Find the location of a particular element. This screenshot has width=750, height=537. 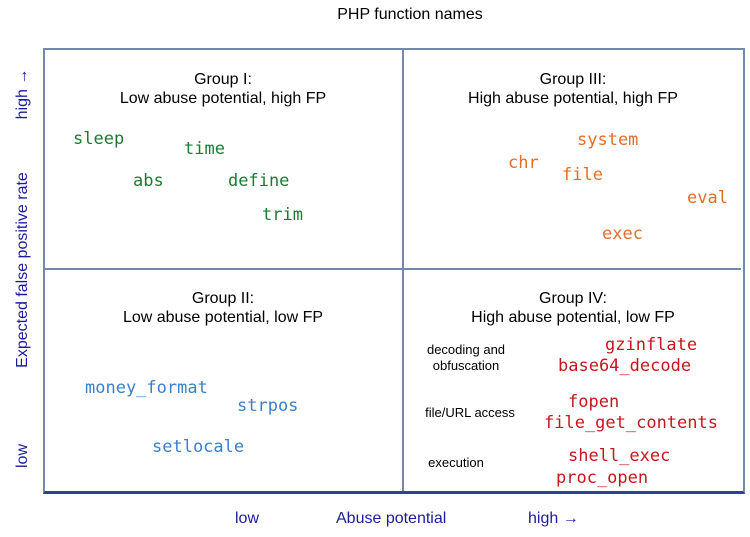

function-label-file: file is located at coordinates (582, 175).